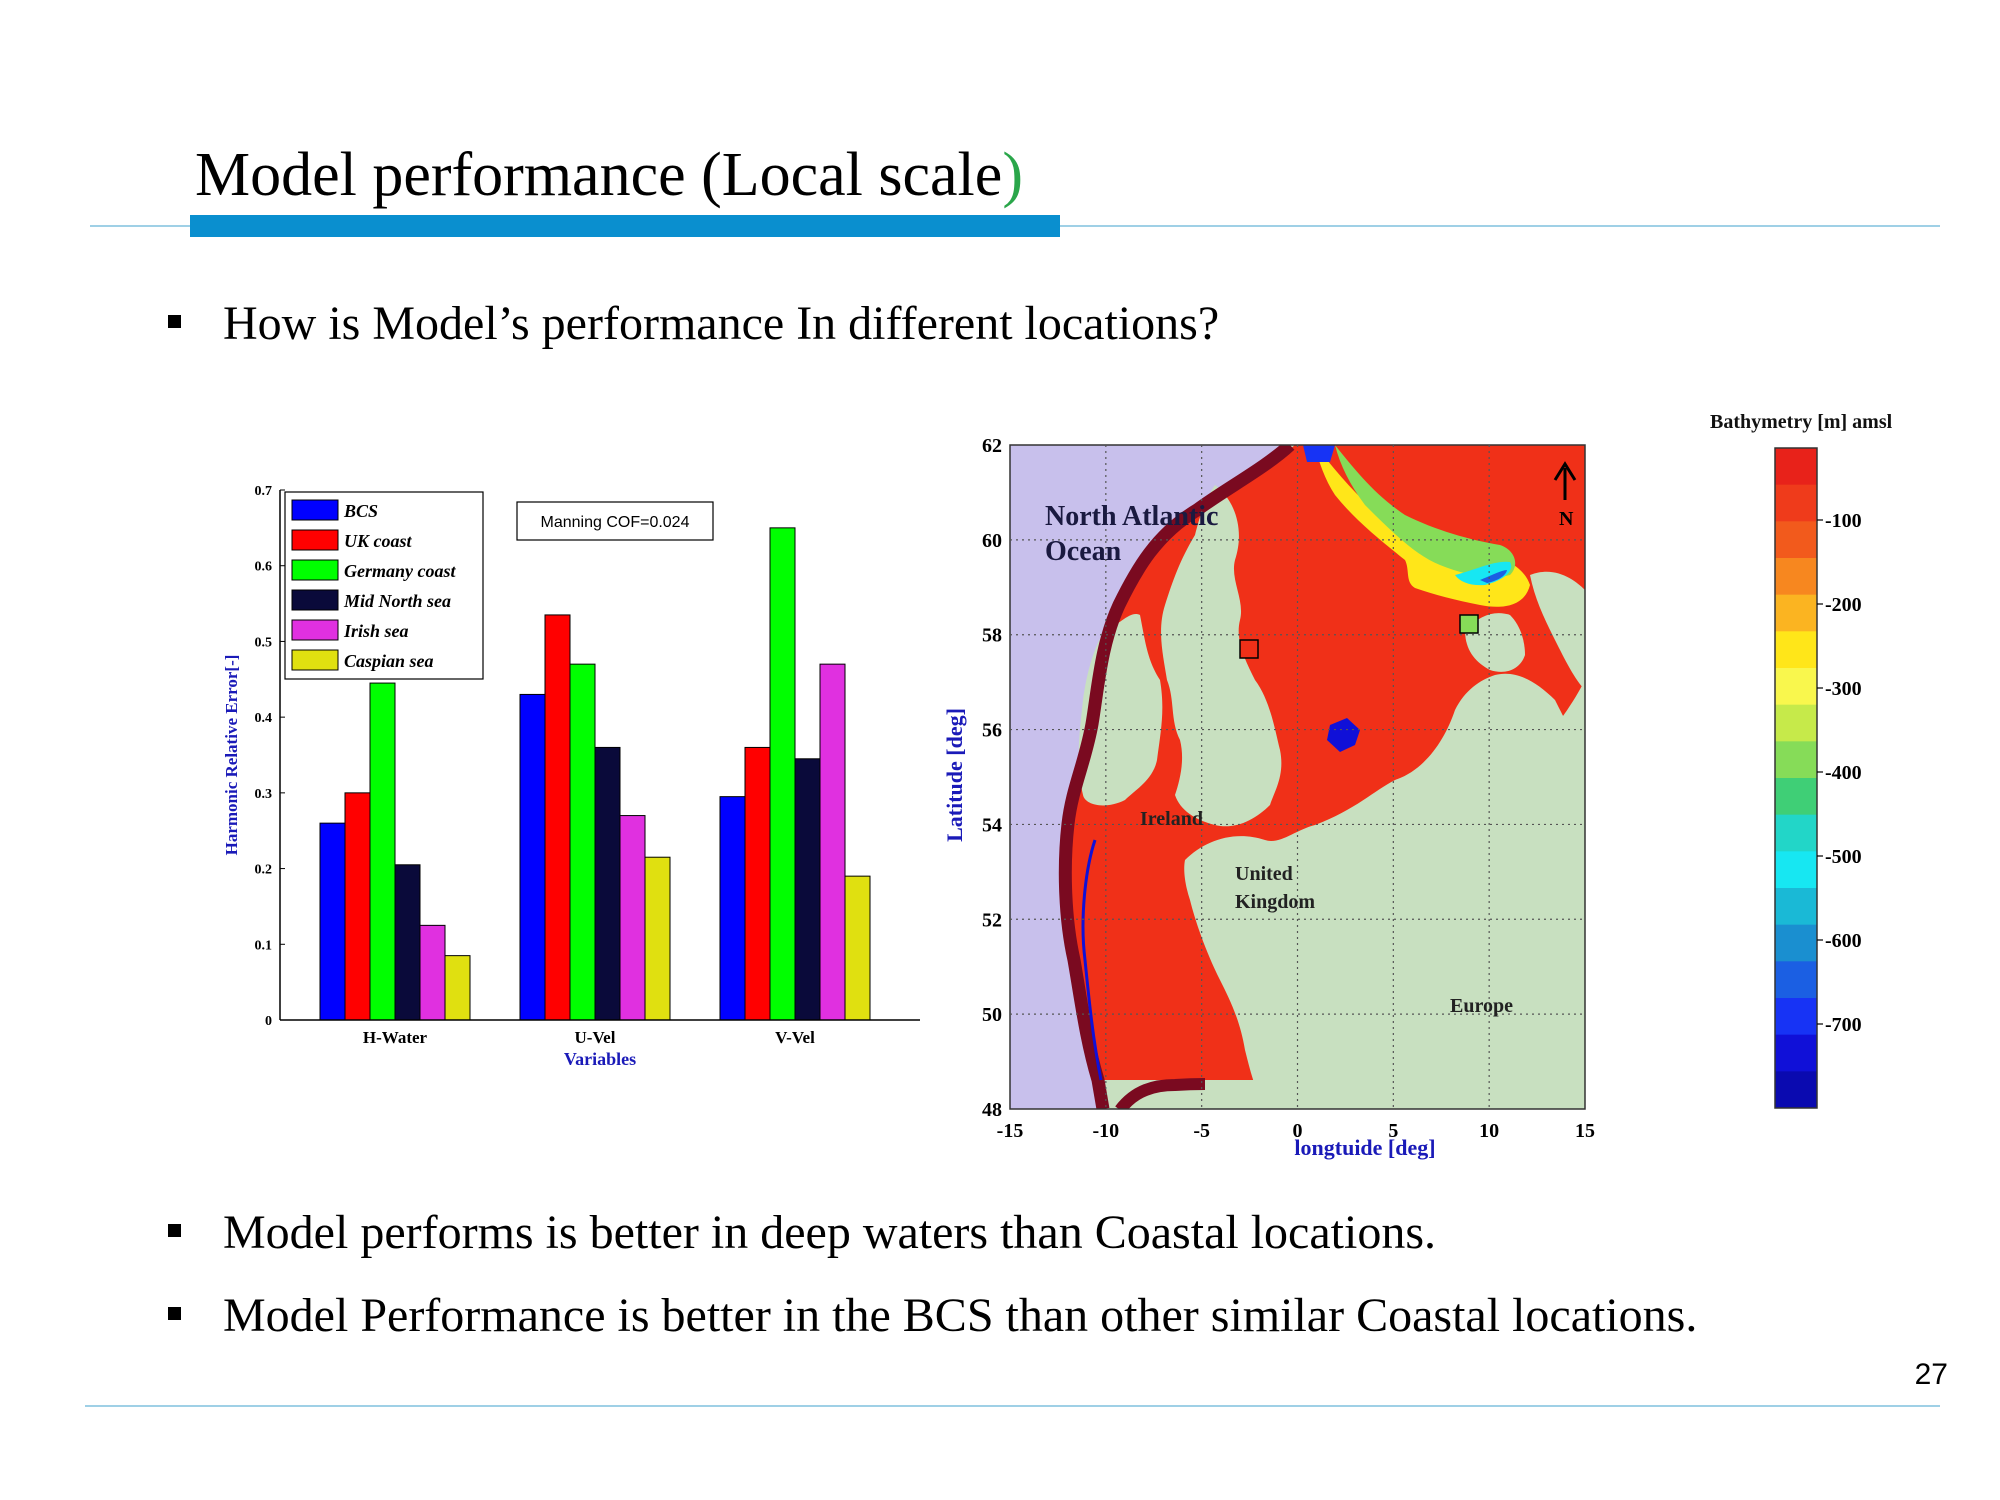  Describe the element at coordinates (1264, 874) in the screenshot. I see `map-label-united: United` at that location.